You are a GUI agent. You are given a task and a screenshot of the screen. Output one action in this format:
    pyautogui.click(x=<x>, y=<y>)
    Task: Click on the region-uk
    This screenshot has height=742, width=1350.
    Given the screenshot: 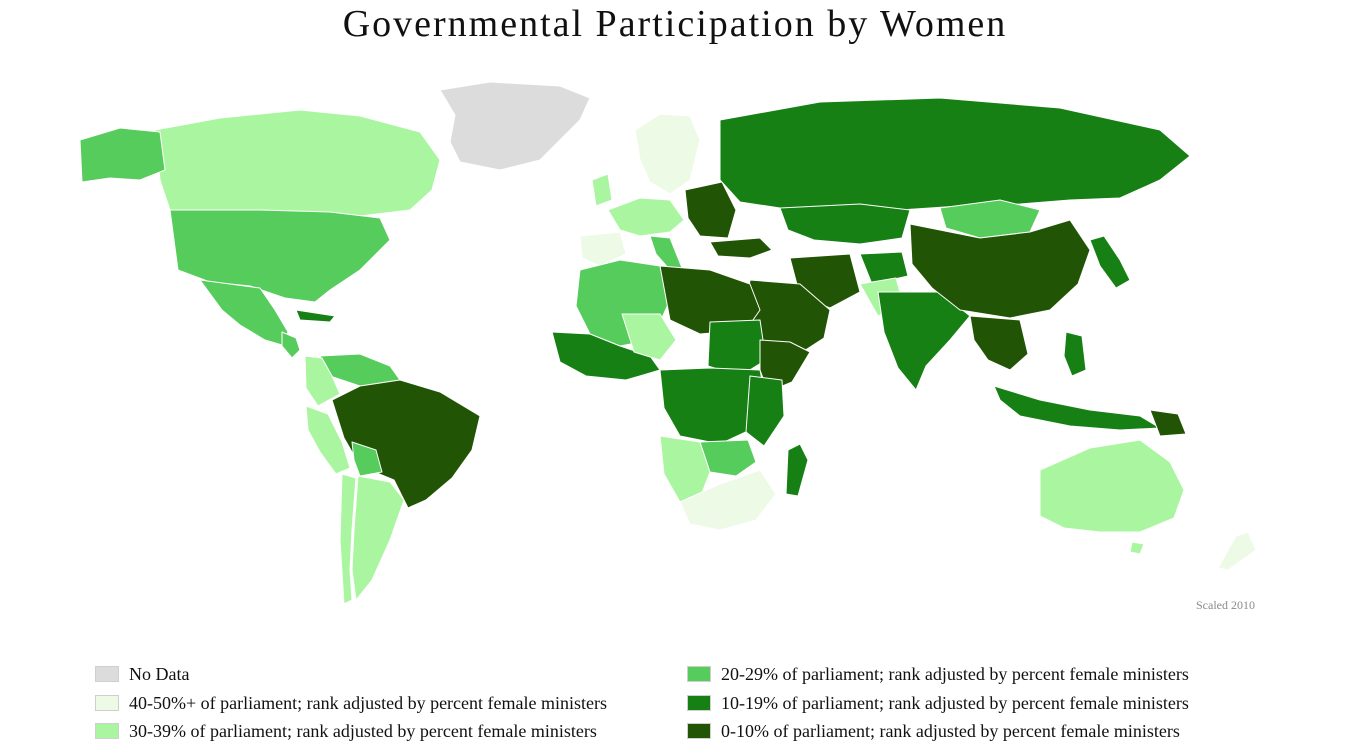 What is the action you would take?
    pyautogui.click(x=602, y=190)
    